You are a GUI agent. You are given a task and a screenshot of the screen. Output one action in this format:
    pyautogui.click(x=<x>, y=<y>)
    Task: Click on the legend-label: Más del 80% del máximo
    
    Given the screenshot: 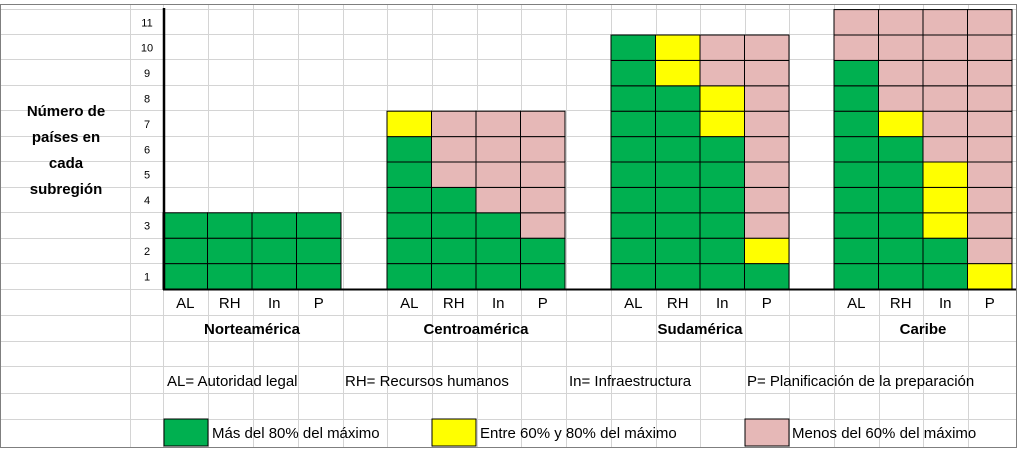 What is the action you would take?
    pyautogui.click(x=296, y=433)
    